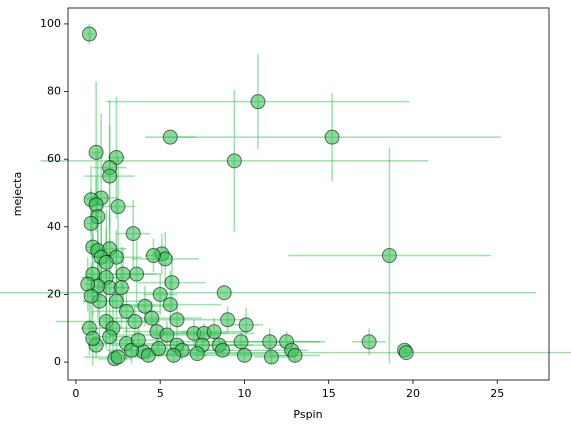 This screenshot has width=571, height=436. I want to click on x-tick-label: 25, so click(497, 393).